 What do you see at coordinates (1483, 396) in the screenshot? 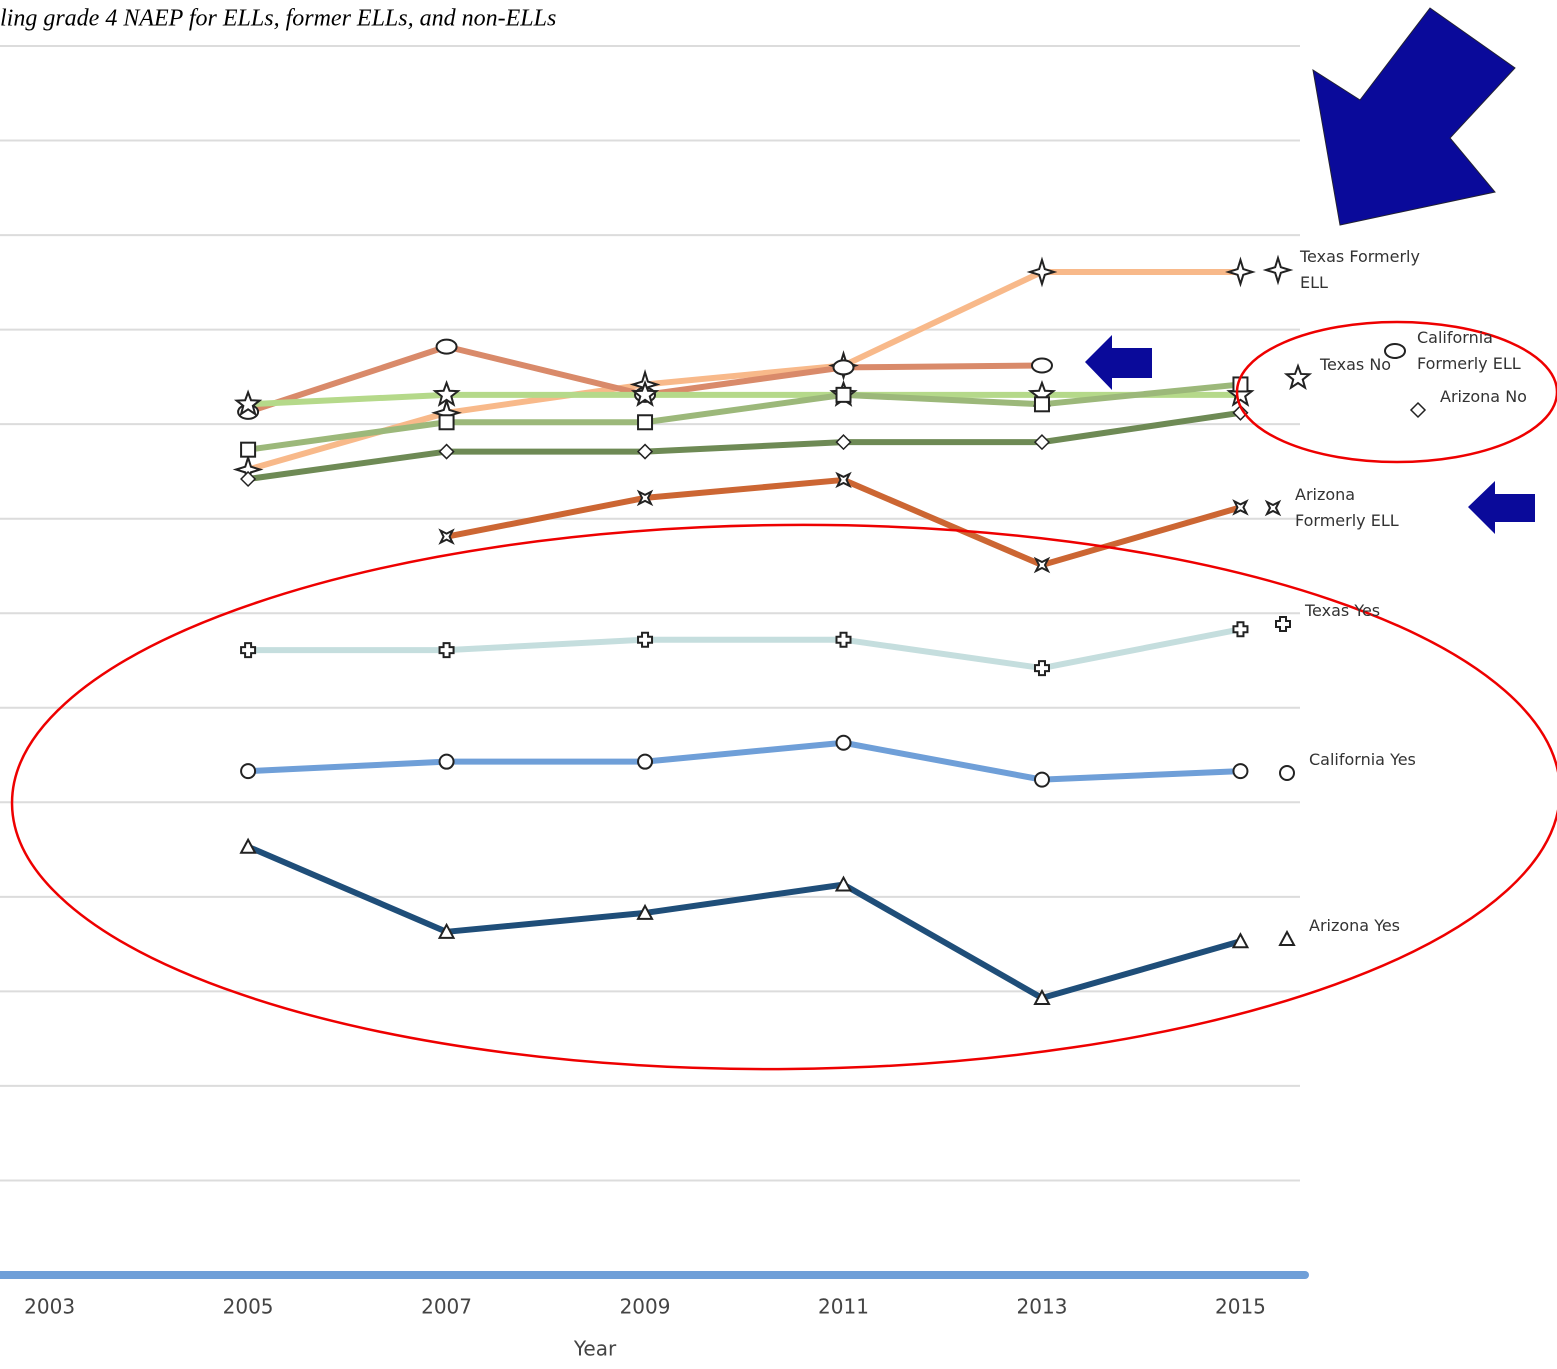
I see `legend-label: Arizona No` at bounding box center [1483, 396].